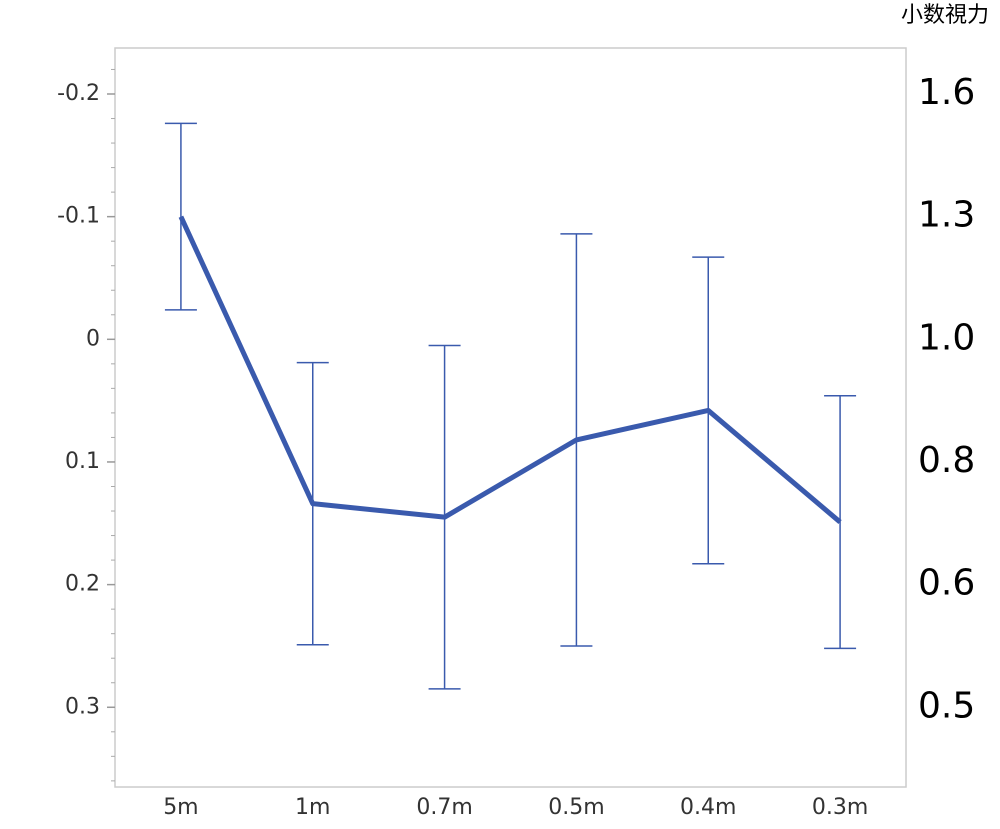  What do you see at coordinates (708, 807) in the screenshot?
I see `x-tick-label: 0.4m` at bounding box center [708, 807].